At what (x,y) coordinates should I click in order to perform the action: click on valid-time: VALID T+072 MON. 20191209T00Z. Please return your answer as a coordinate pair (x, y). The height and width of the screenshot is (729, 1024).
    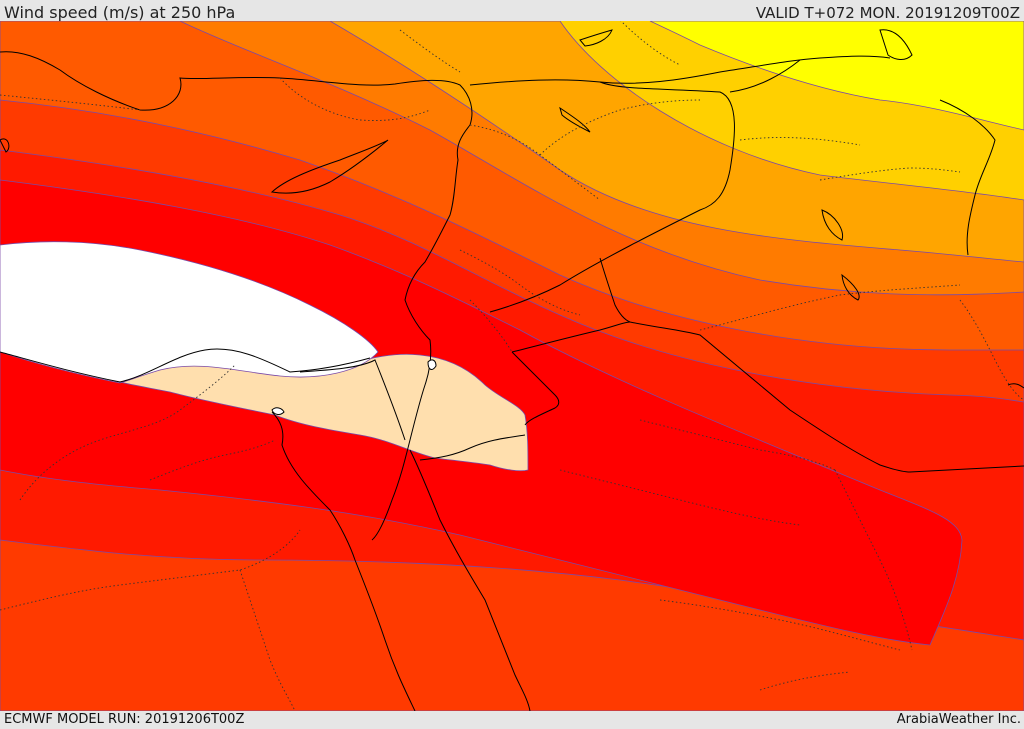
    Looking at the image, I should click on (887, 13).